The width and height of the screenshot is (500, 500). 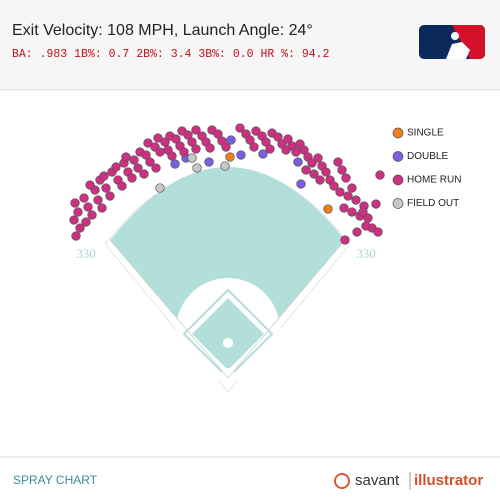 What do you see at coordinates (377, 480) in the screenshot?
I see `brand-savant: savant` at bounding box center [377, 480].